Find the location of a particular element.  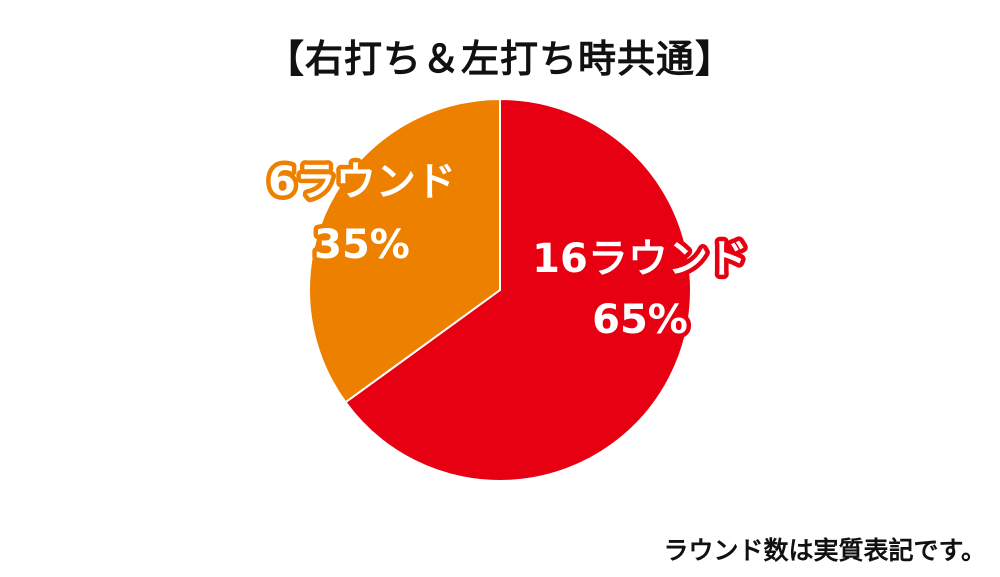

chart-title: 【右打ち＆左打ち時共通】 is located at coordinates (499, 59).